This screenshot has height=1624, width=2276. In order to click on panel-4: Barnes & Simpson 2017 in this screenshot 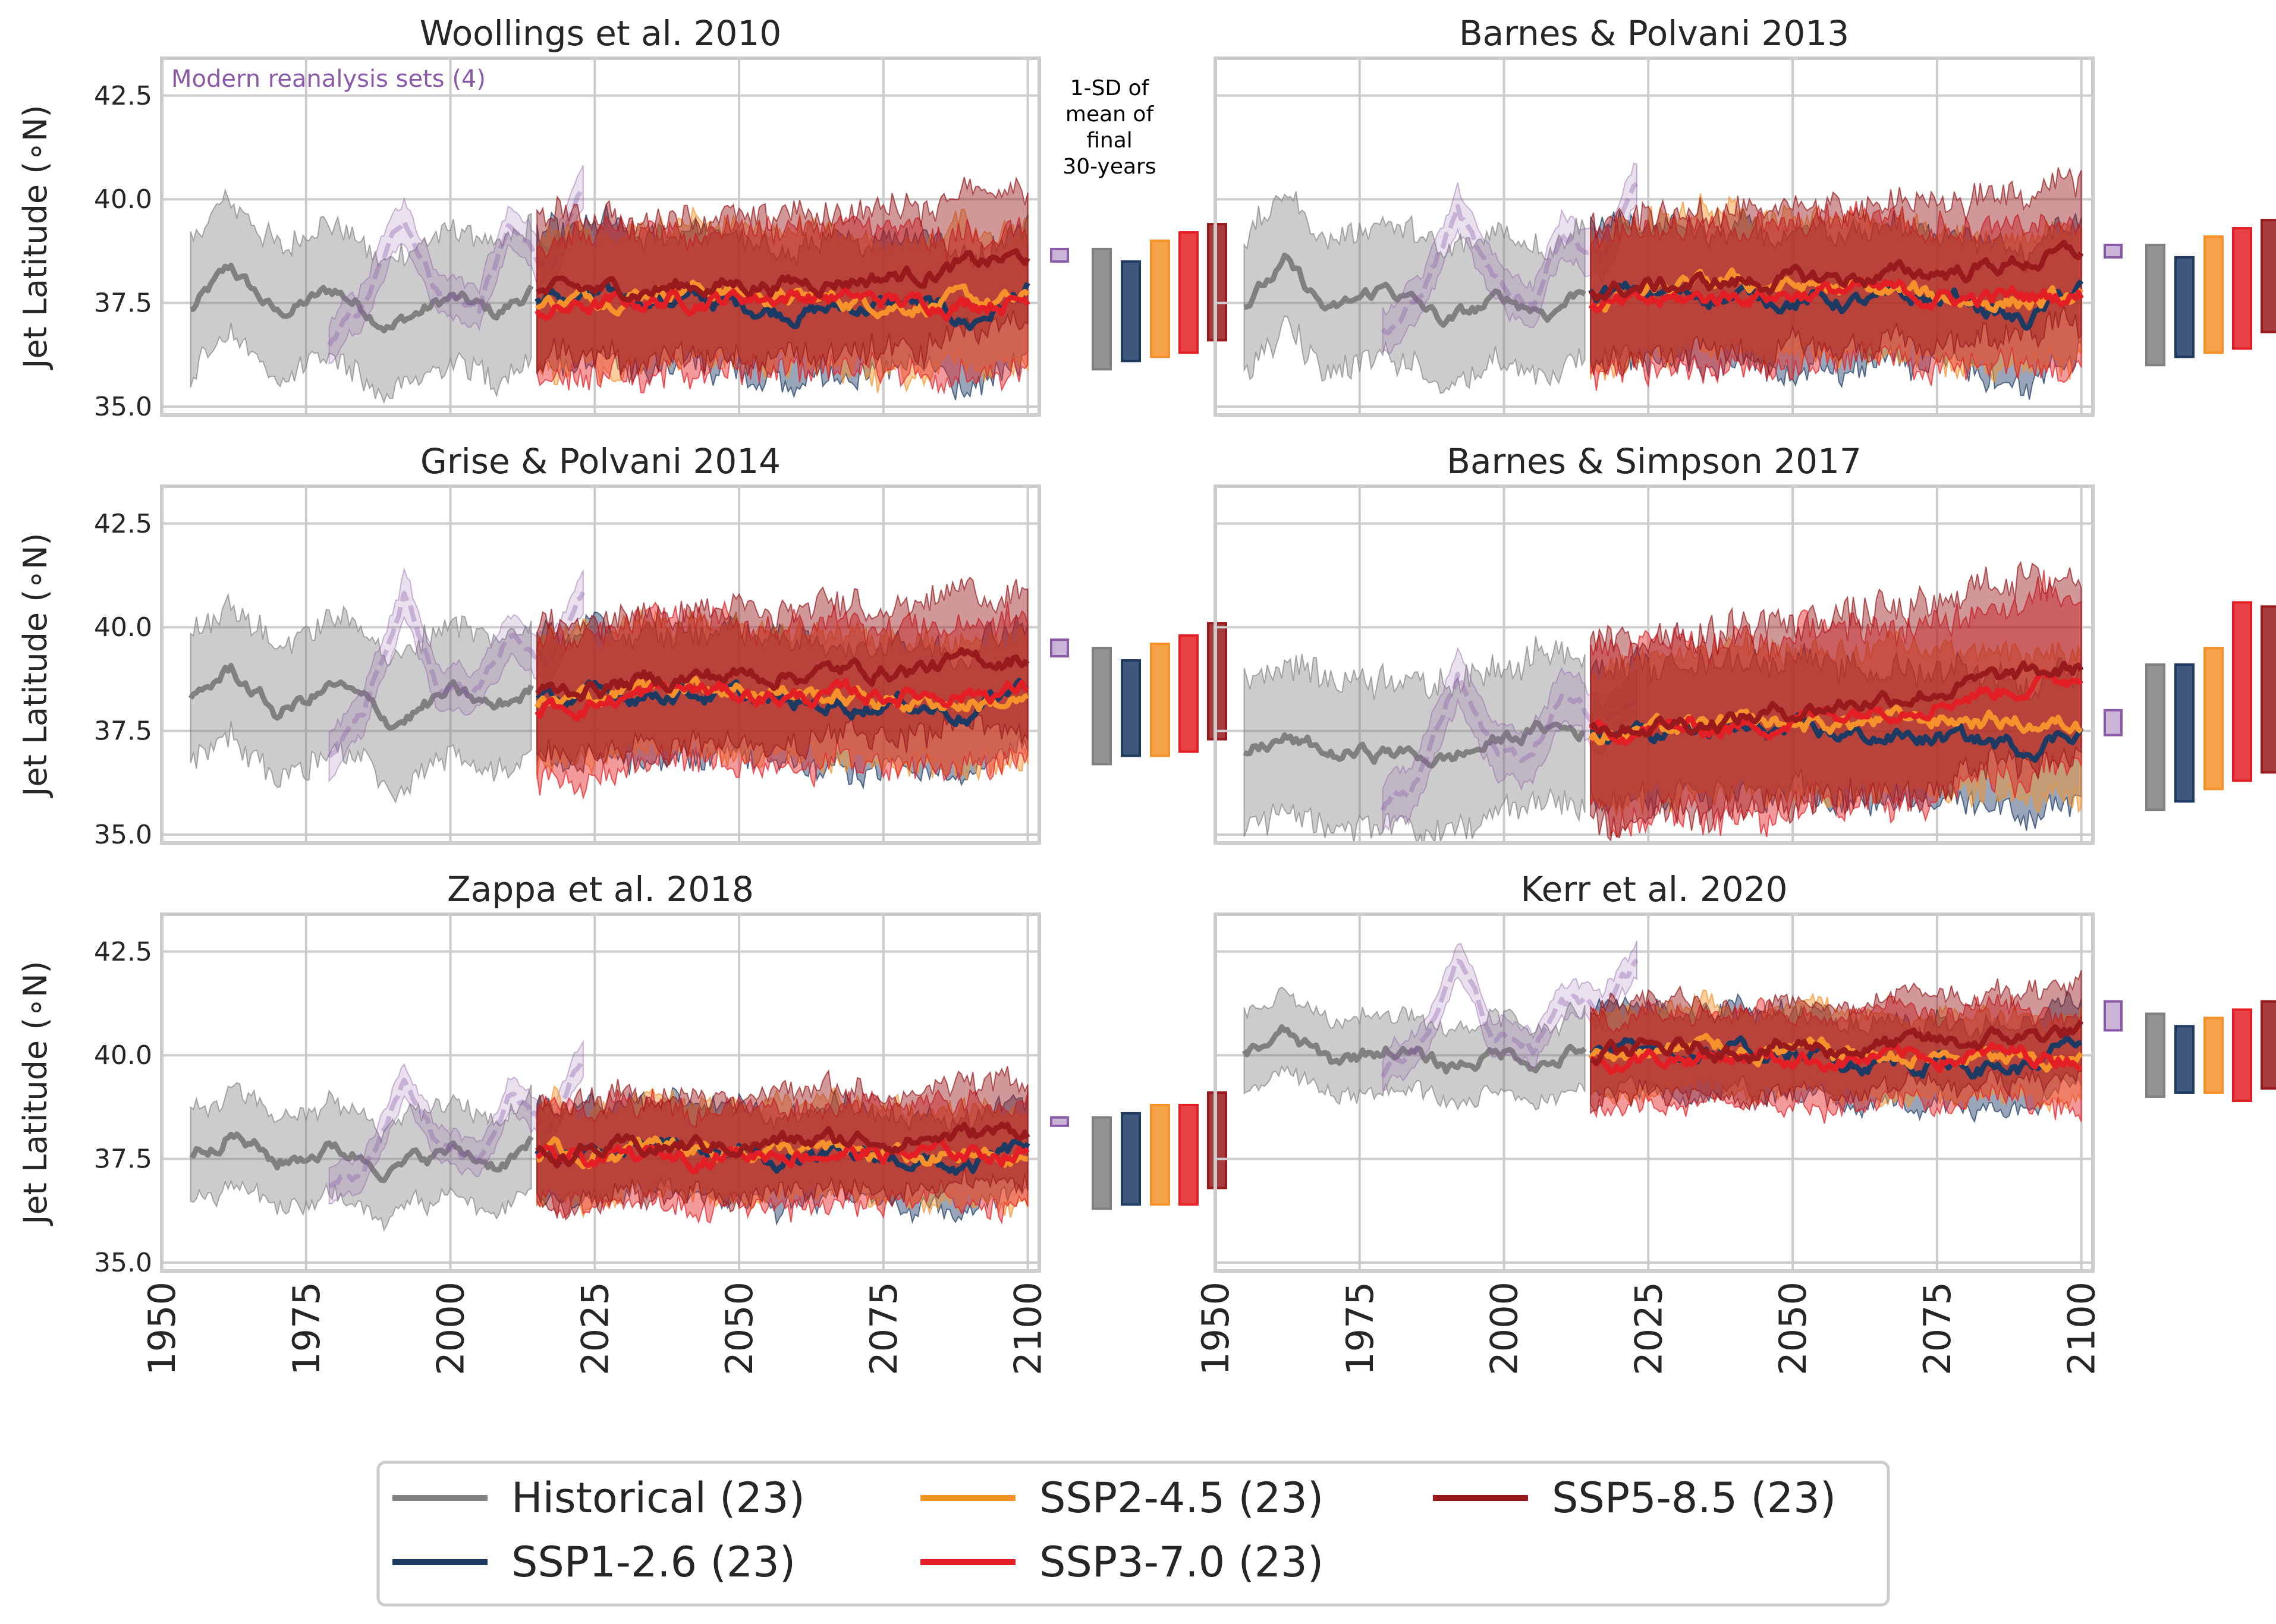, I will do `click(1745, 643)`.